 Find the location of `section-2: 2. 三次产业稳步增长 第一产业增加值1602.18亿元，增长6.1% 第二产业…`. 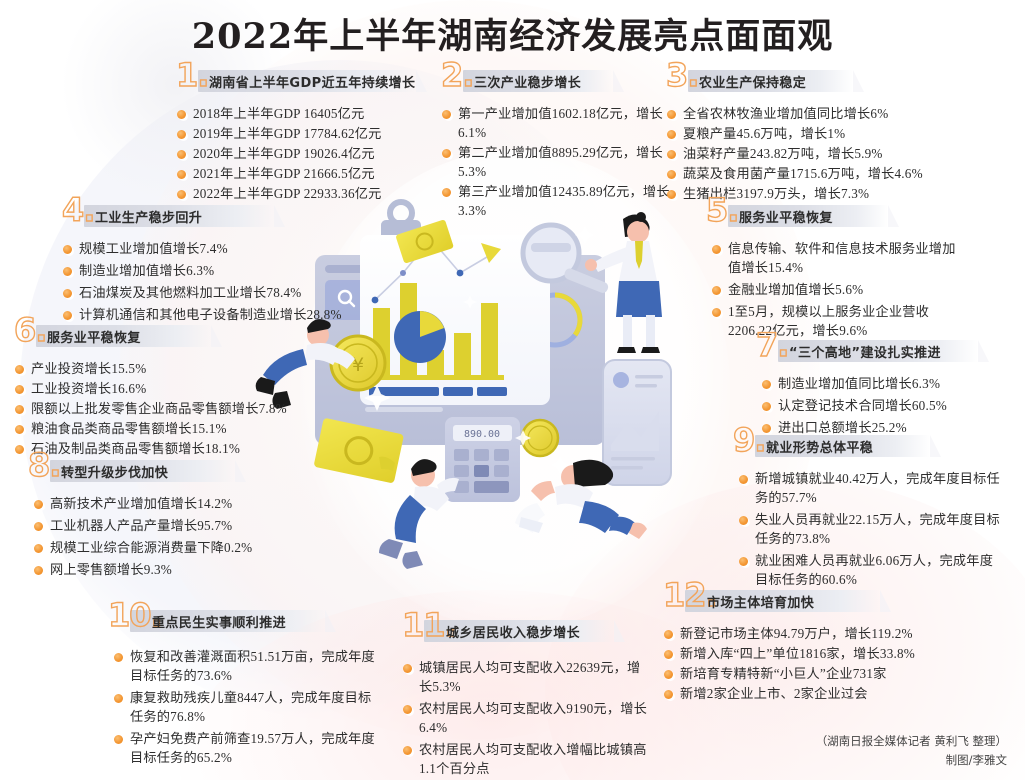

section-2: 2. 三次产业稳步增长 第一产业增加值1602.18亿元，增长6.1% 第二产业… is located at coordinates (555, 139).